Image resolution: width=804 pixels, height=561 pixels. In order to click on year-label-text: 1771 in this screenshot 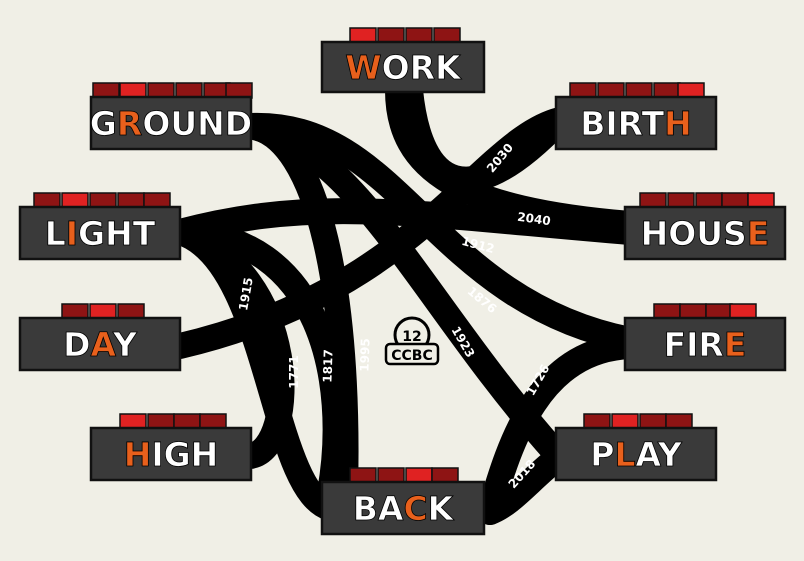, I will do `click(294, 371)`.